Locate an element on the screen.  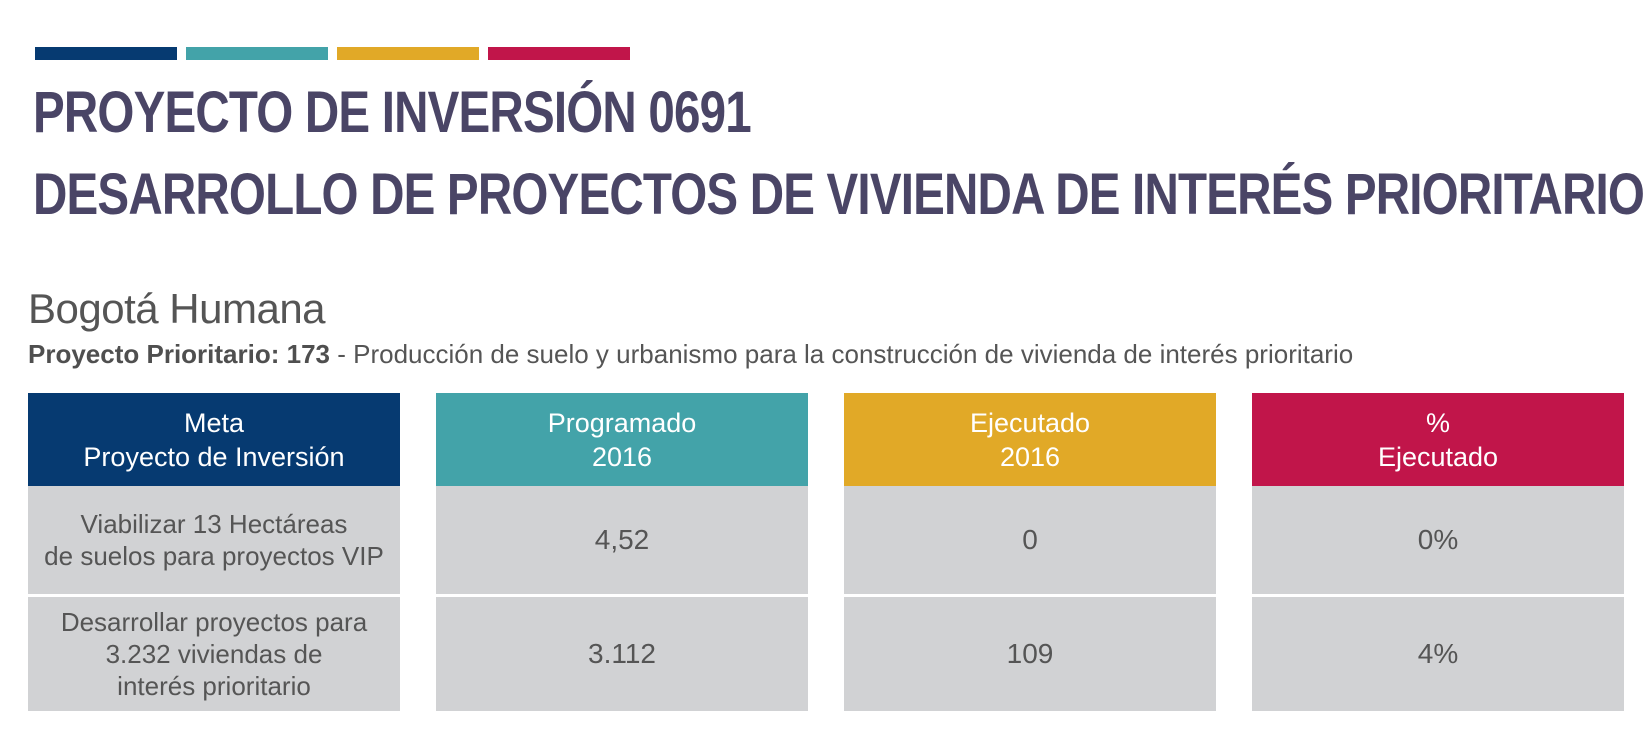
cell-ejecutado-row1: 0 is located at coordinates (1030, 541).